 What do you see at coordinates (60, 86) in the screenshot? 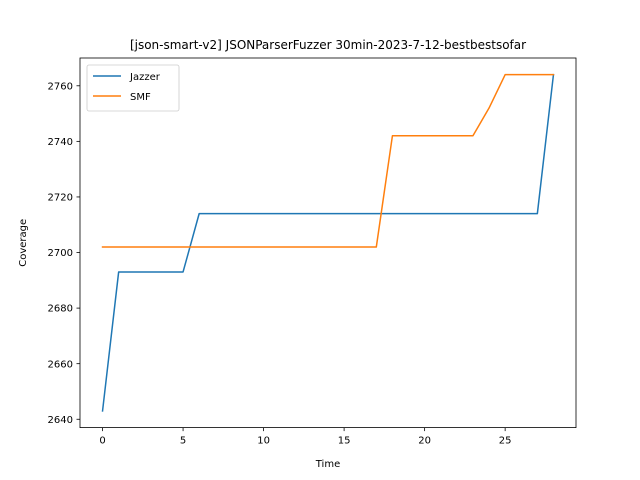
I see `y-tick-label: 2760` at bounding box center [60, 86].